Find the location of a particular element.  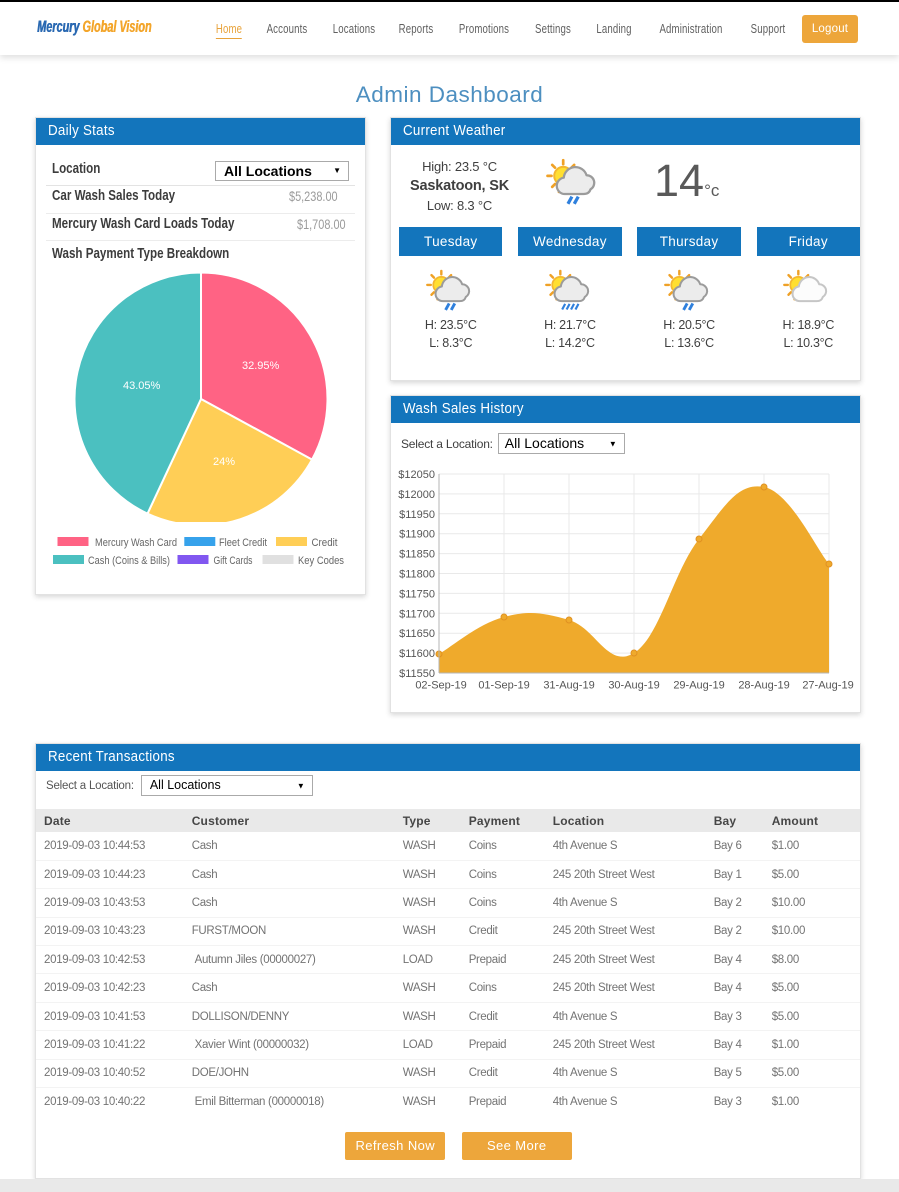

svg-text: $11600 is located at coordinates (417, 654).